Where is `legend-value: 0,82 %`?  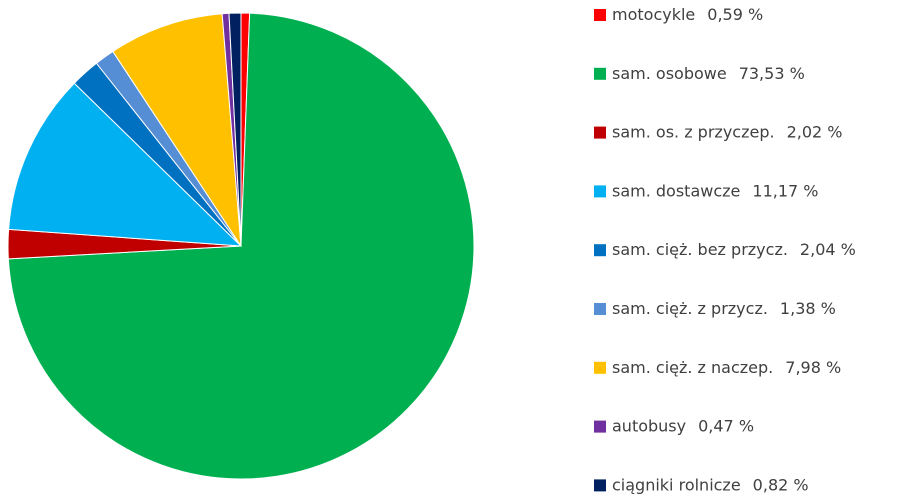 legend-value: 0,82 % is located at coordinates (781, 484).